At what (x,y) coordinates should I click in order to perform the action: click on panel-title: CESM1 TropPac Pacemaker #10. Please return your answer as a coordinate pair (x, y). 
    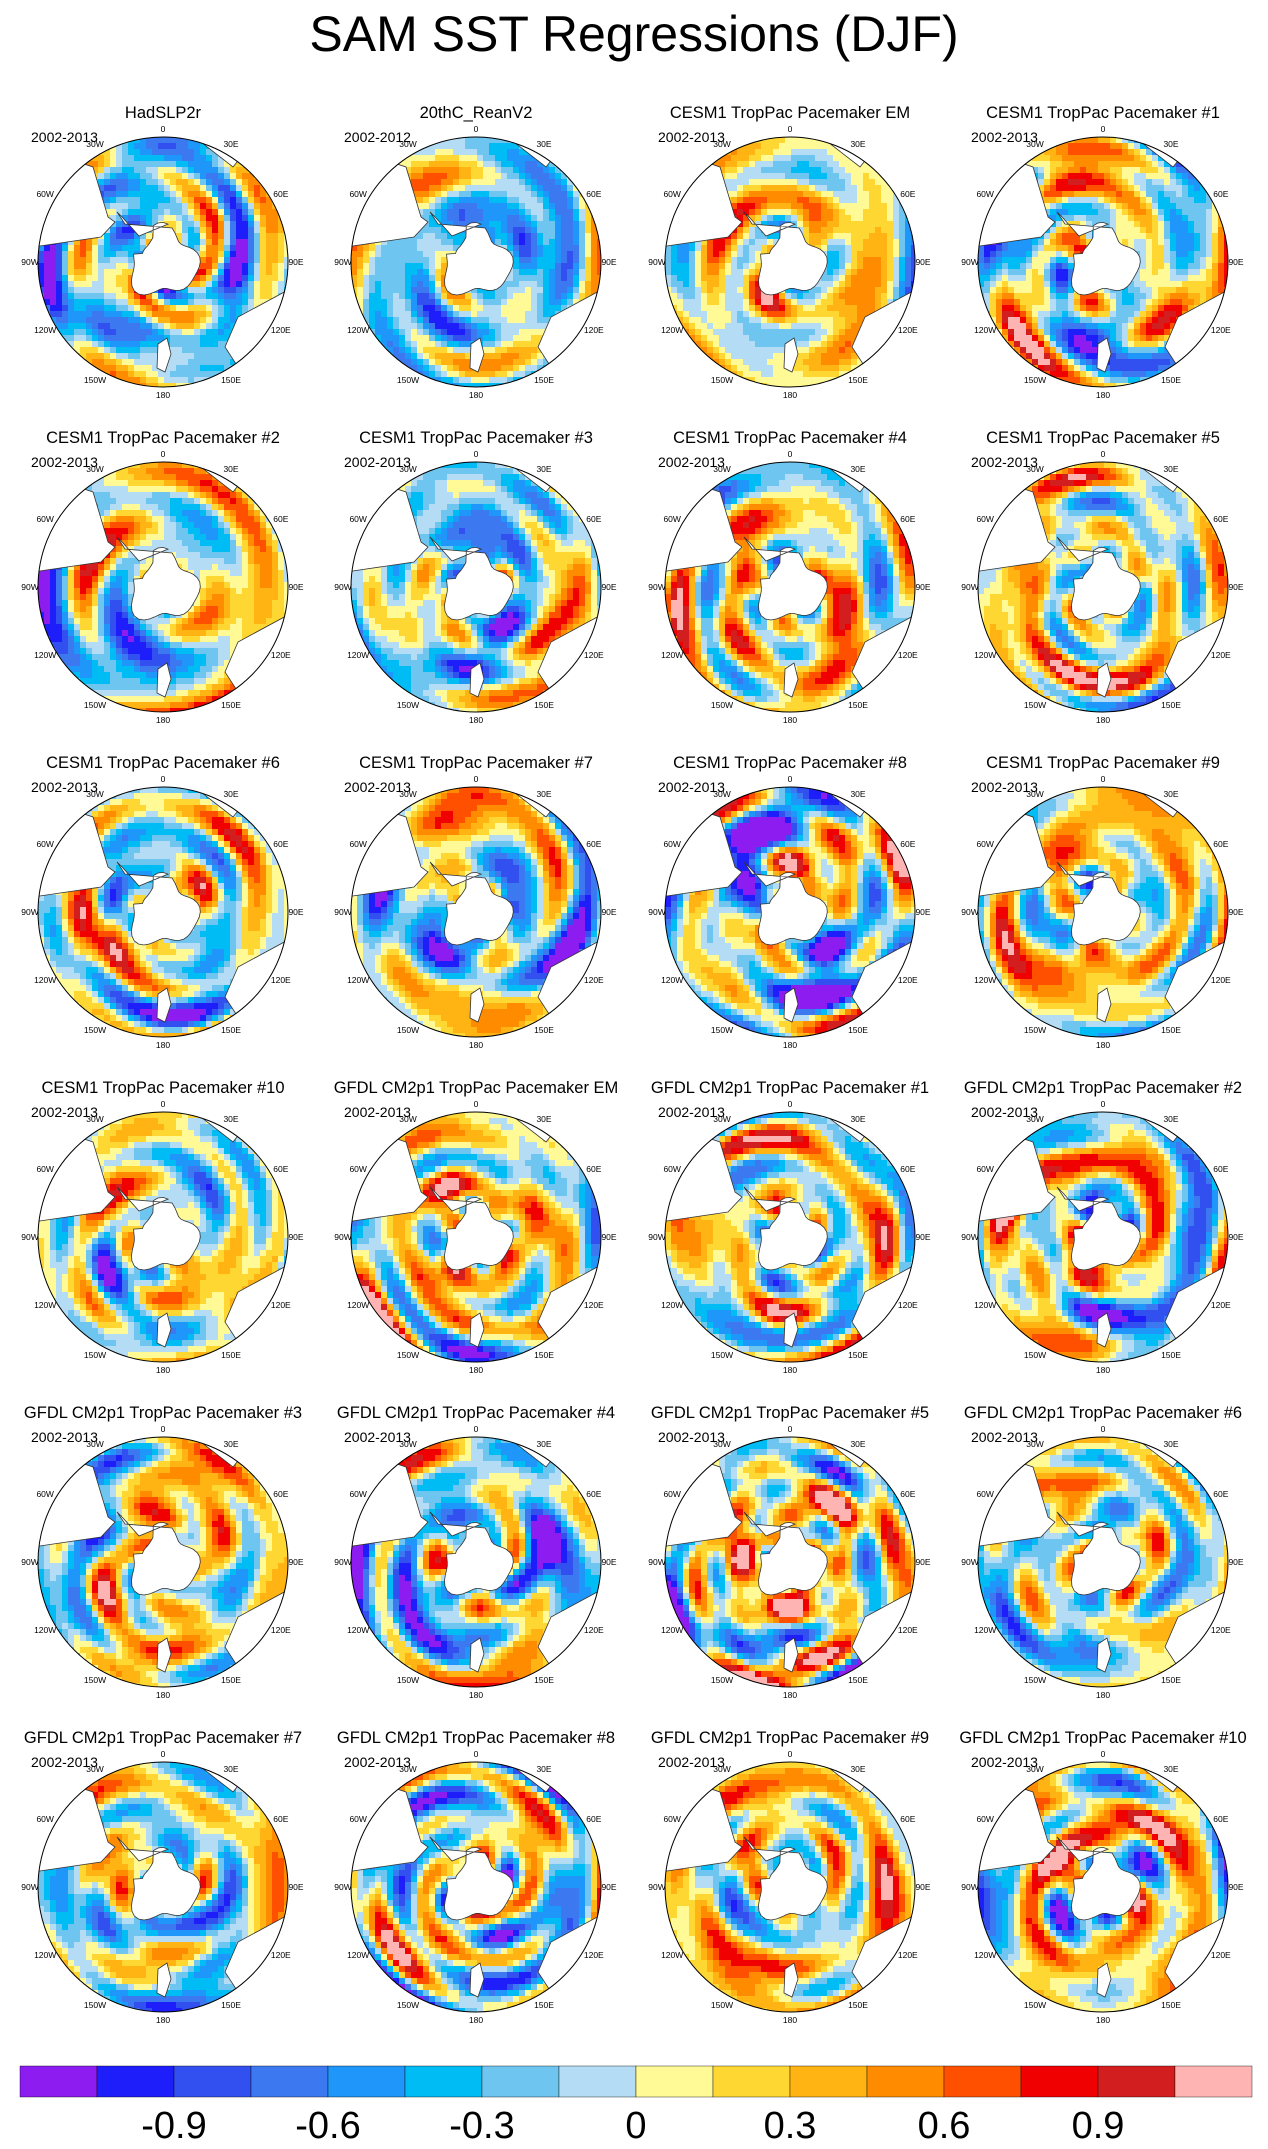
    Looking at the image, I should click on (162, 1088).